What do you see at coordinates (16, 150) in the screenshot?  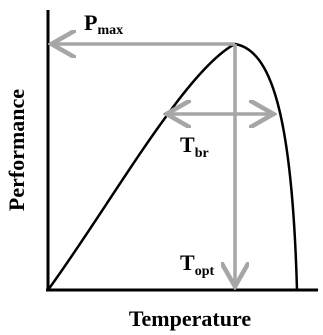 I see `y-axis-label: Performance` at bounding box center [16, 150].